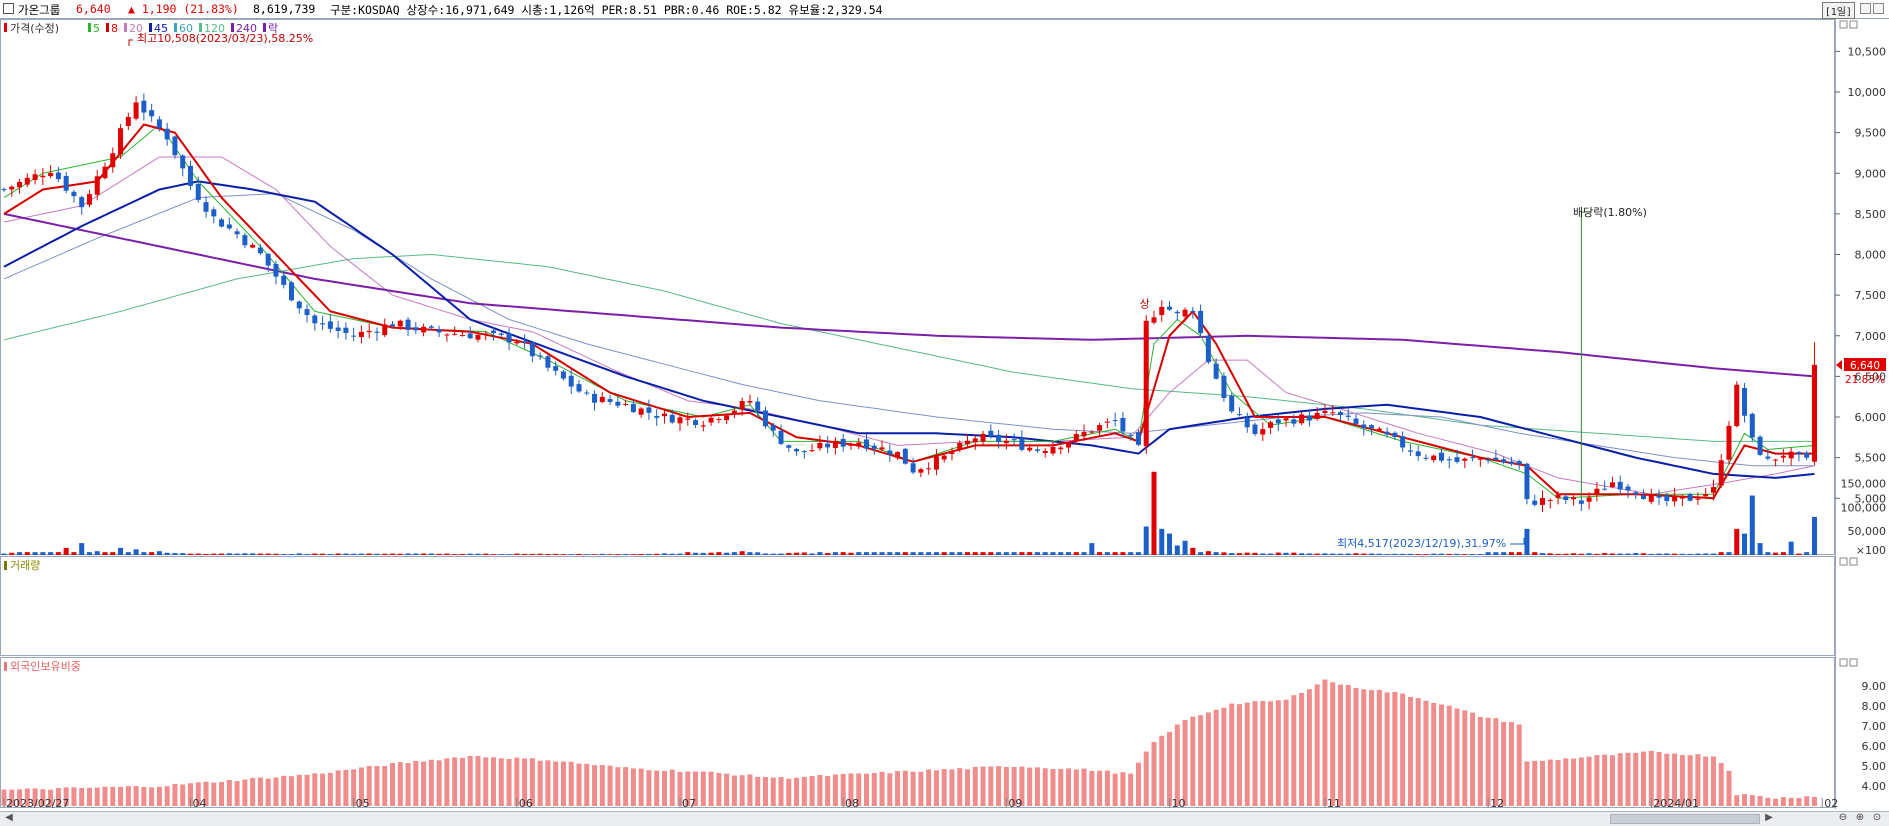 This screenshot has width=1889, height=826. I want to click on scroll-thumb, so click(1685, 819).